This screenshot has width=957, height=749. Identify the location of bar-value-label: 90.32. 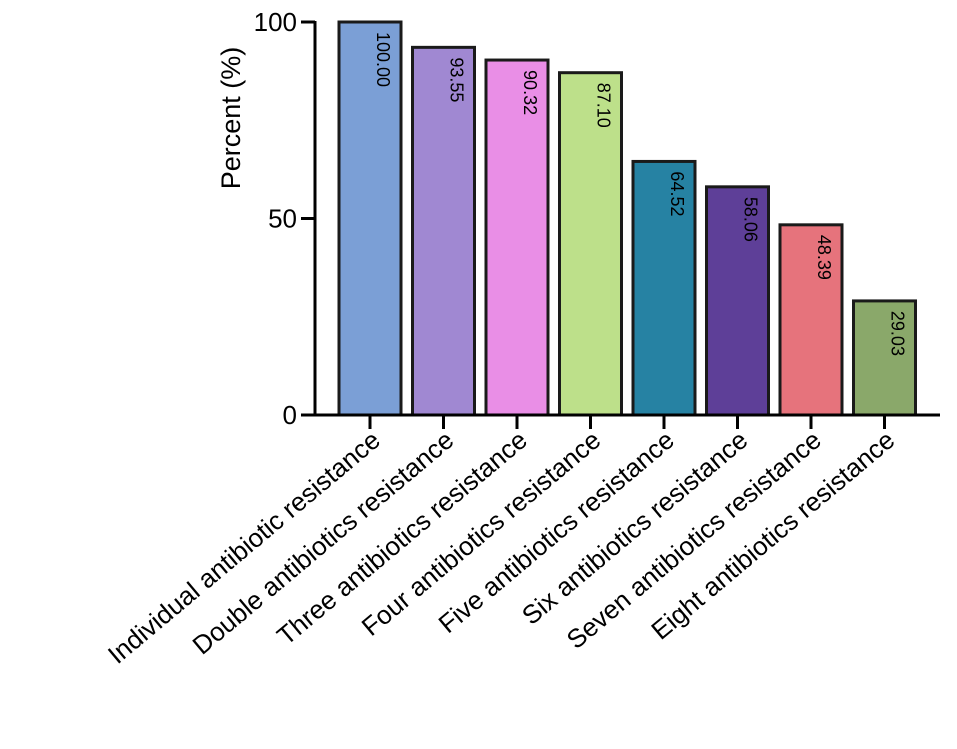
(530, 92).